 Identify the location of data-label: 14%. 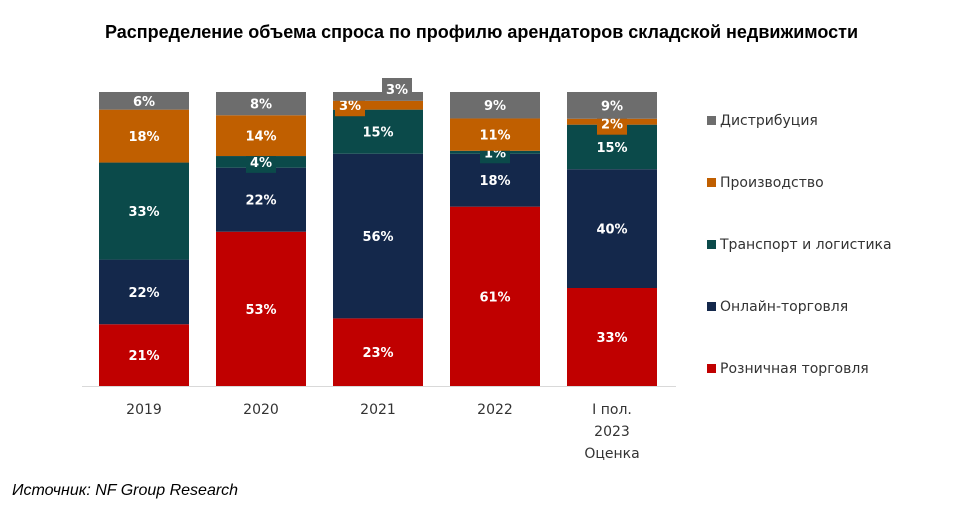
(260, 137).